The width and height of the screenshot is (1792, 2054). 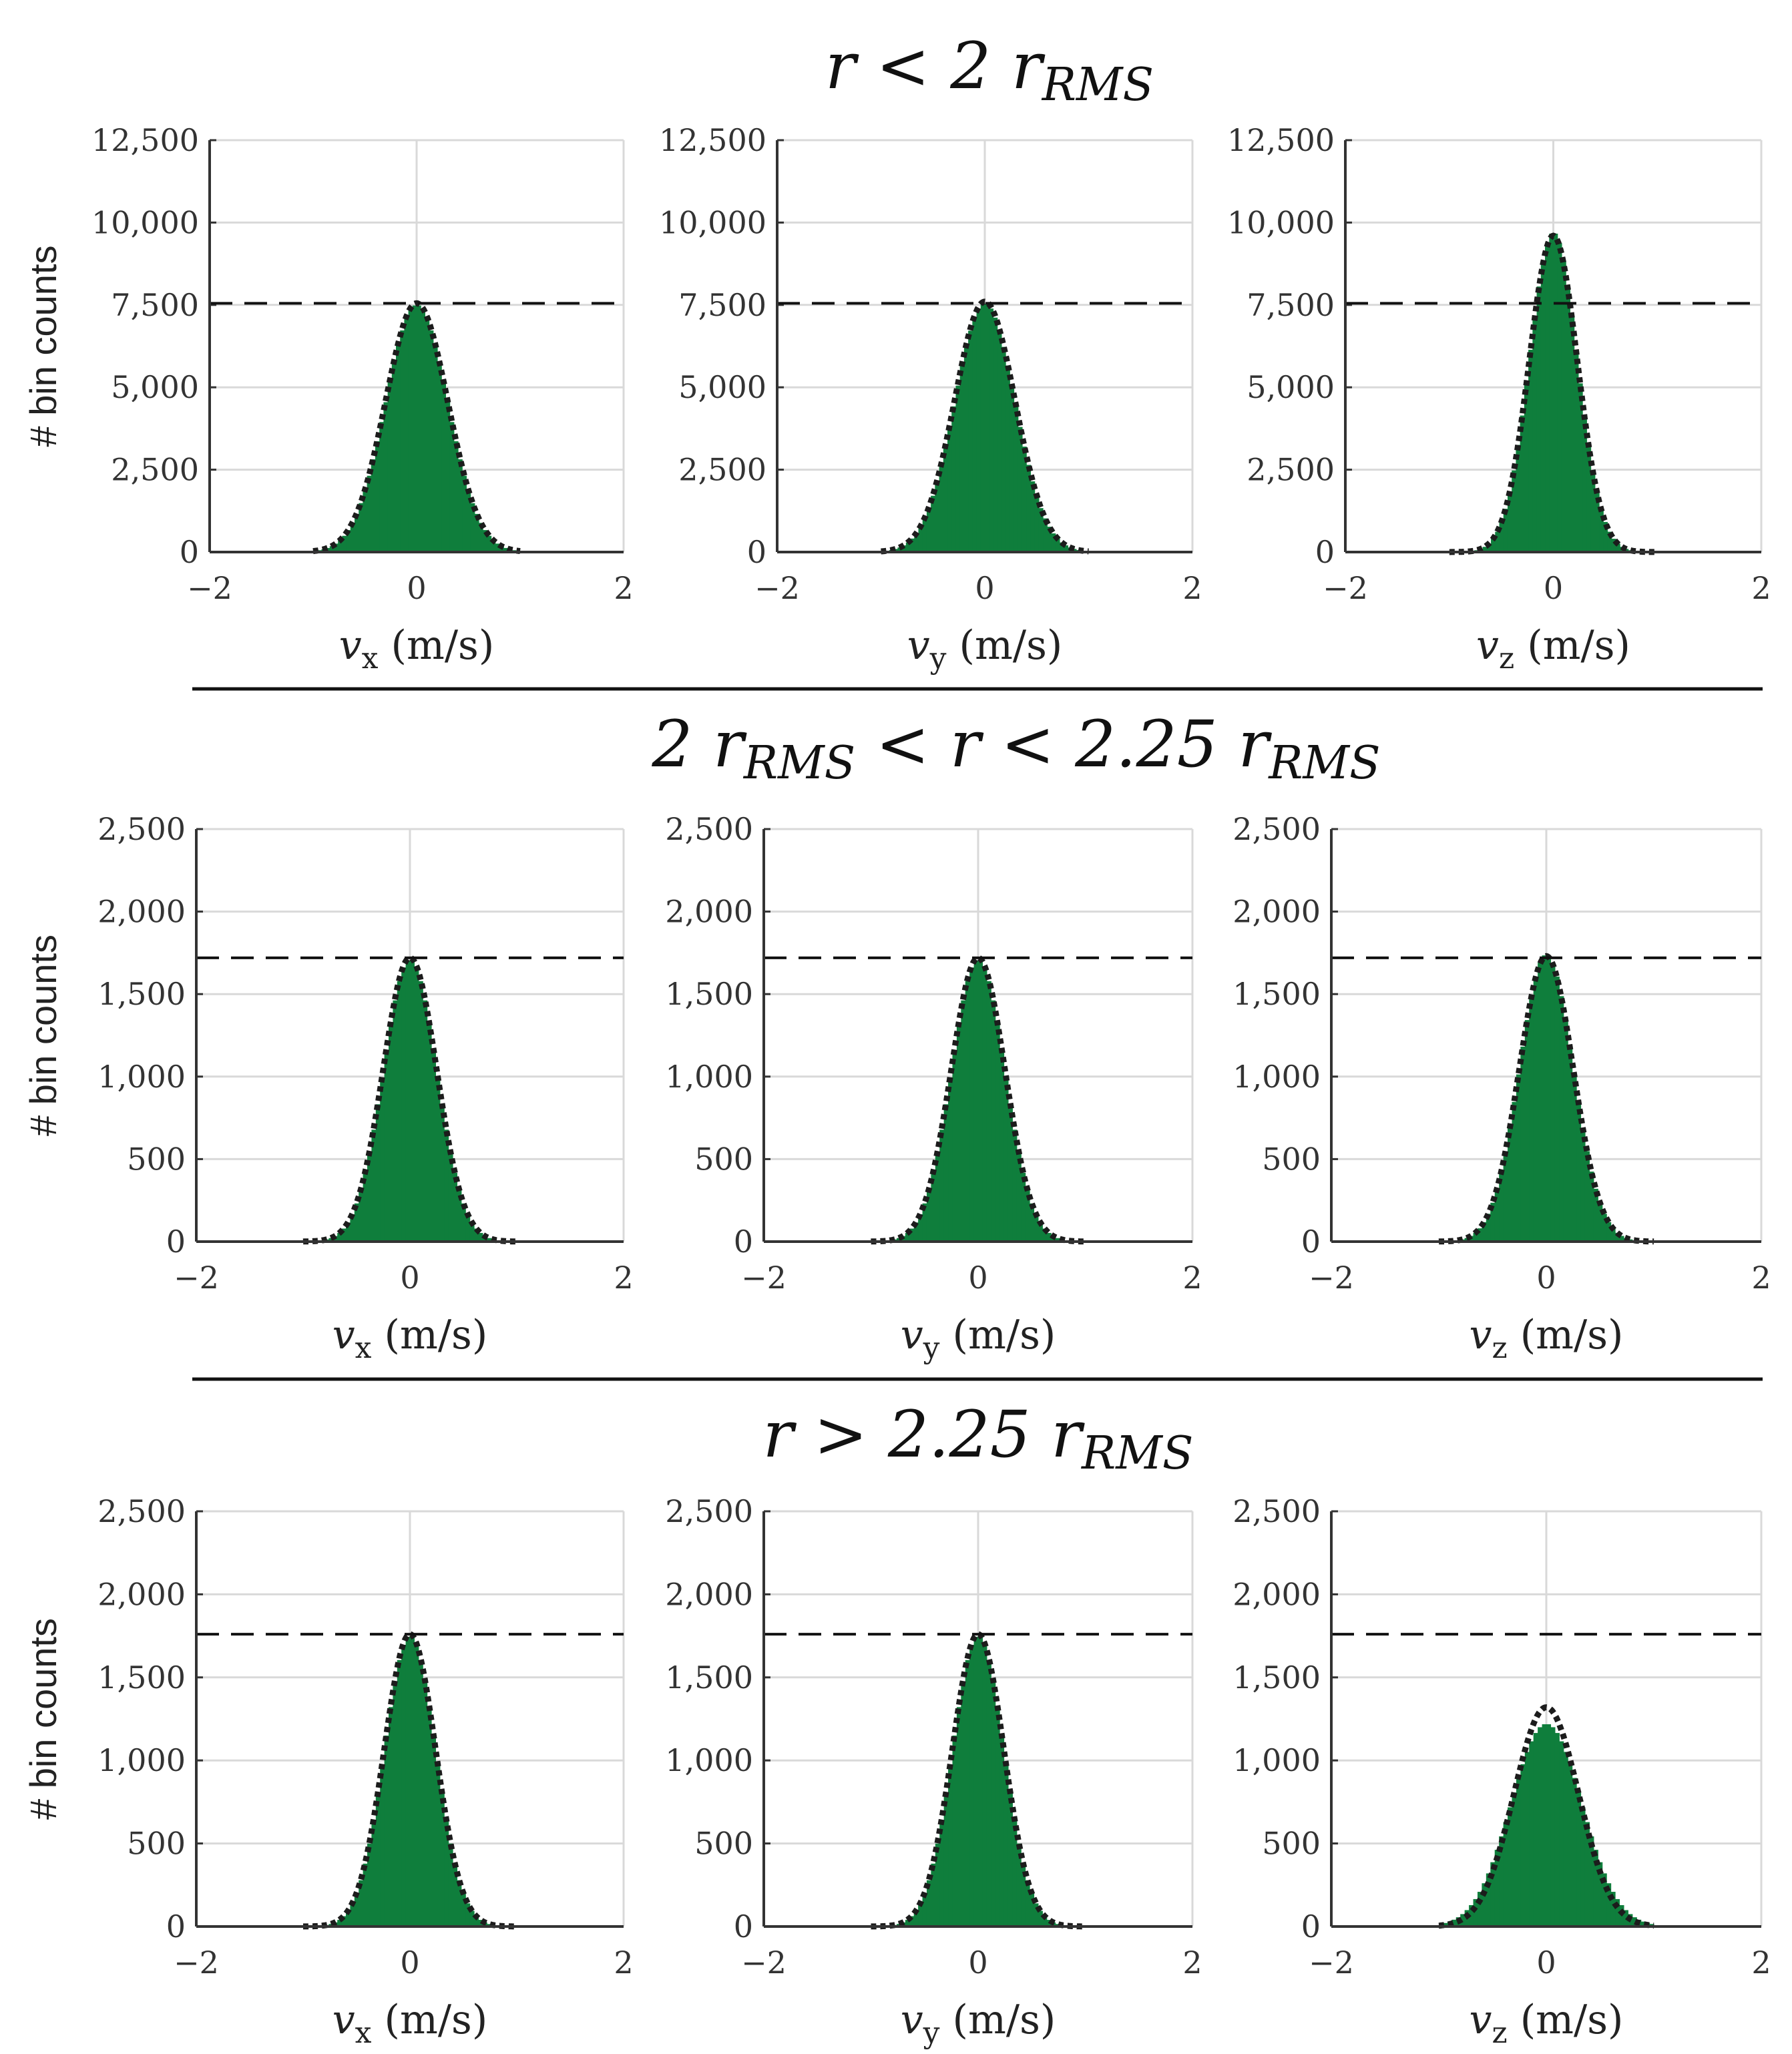 I want to click on row-title-1: r < 2 rRMS, so click(x=990, y=70).